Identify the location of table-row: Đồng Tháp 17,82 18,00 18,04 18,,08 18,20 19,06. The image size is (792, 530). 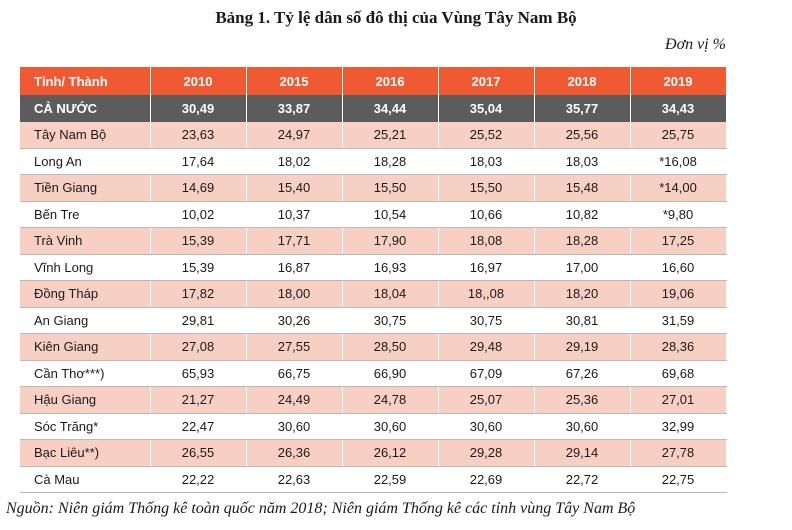
(373, 294).